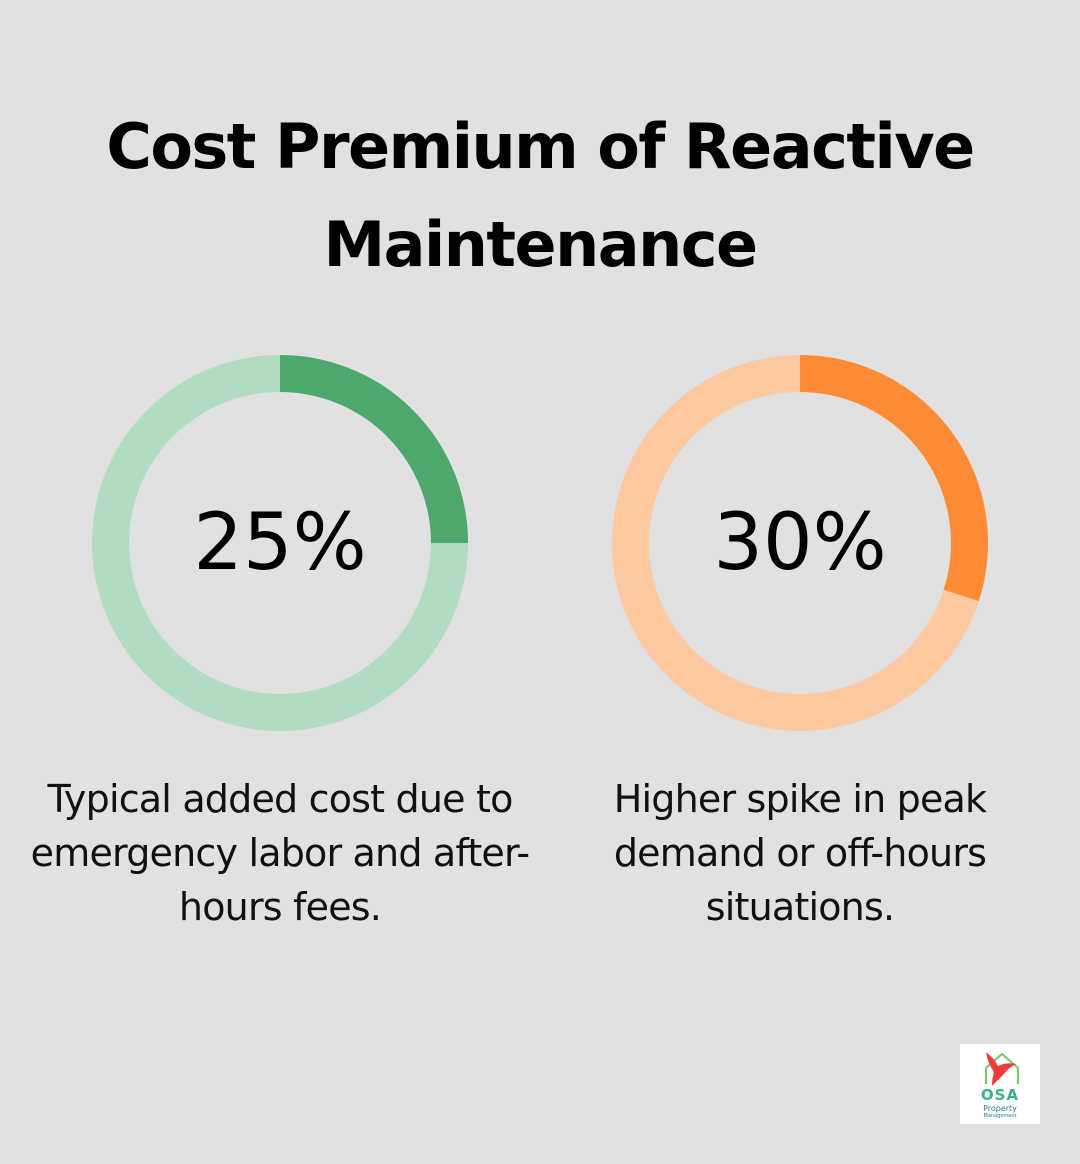  What do you see at coordinates (1000, 1095) in the screenshot?
I see `logo-name: OSA` at bounding box center [1000, 1095].